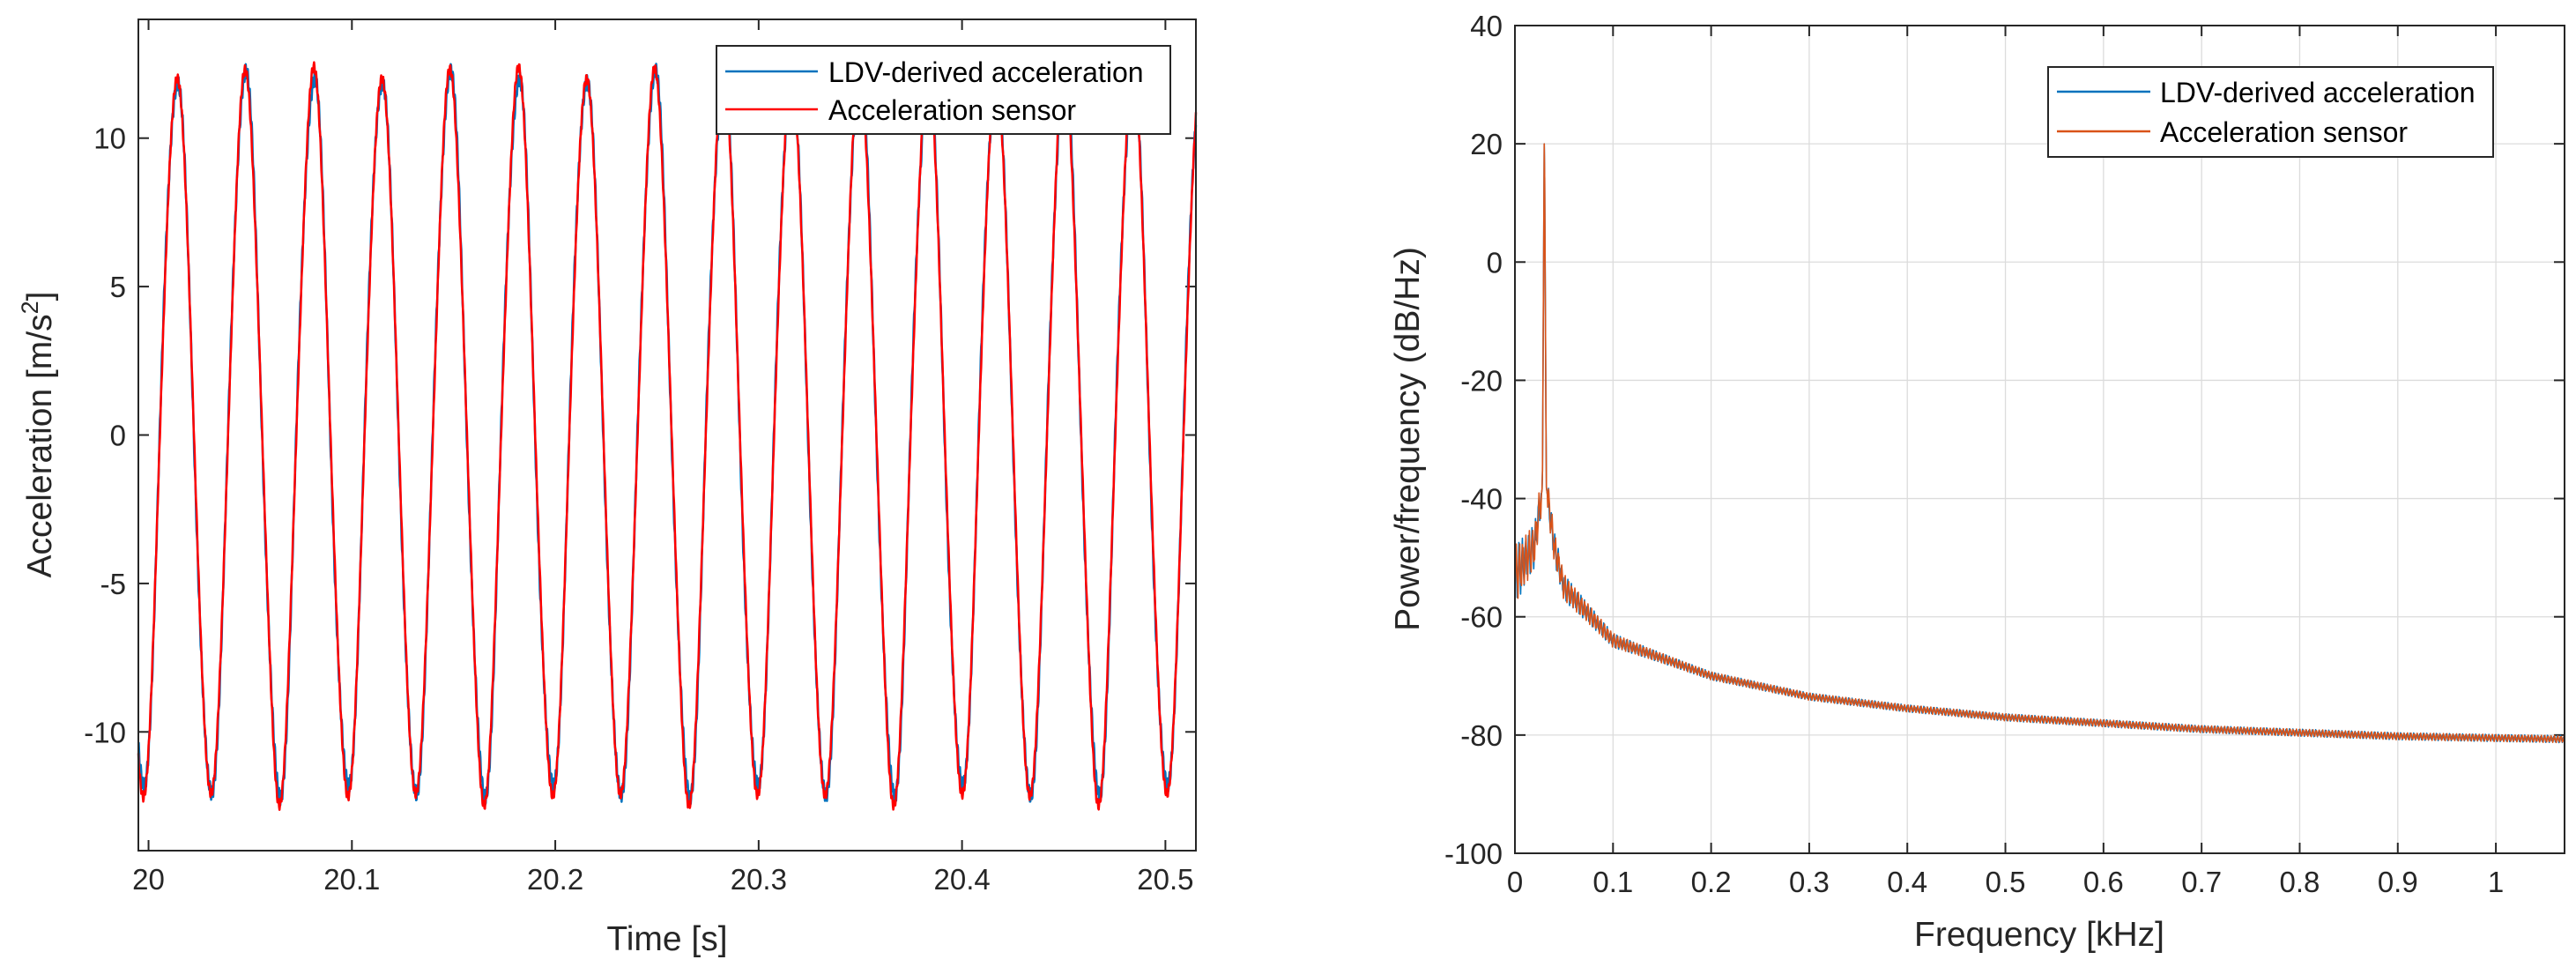 Image resolution: width=2576 pixels, height=967 pixels. Describe the element at coordinates (1907, 882) in the screenshot. I see `x-tick-label: 0.4` at that location.